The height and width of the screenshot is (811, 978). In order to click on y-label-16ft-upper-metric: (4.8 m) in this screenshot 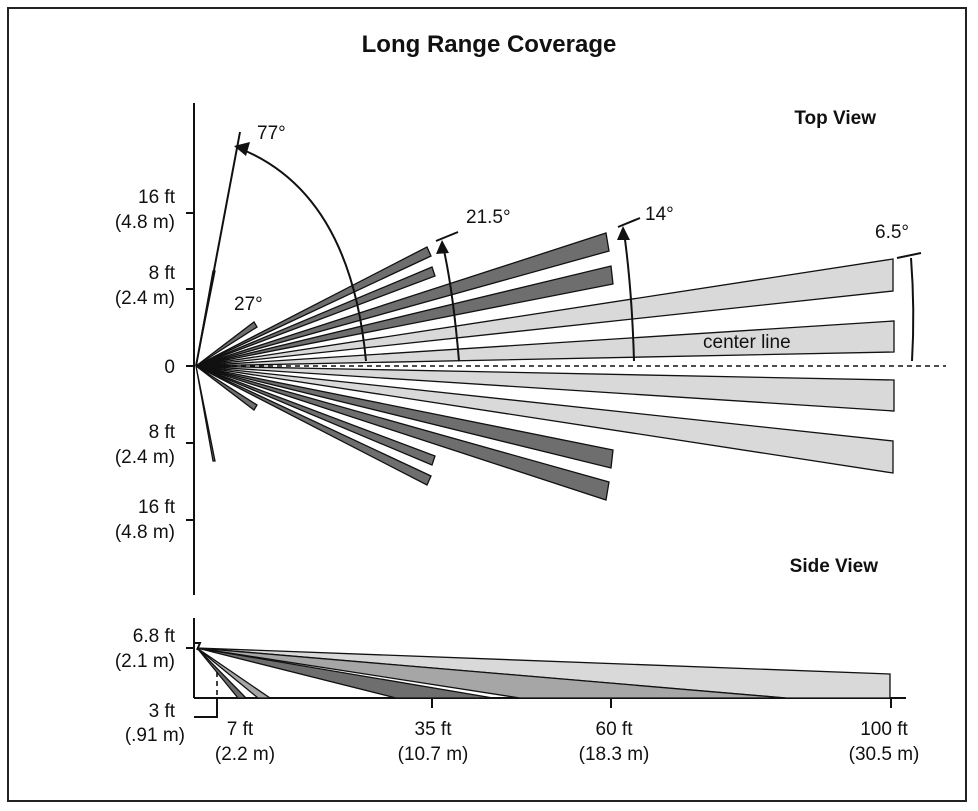, I will do `click(145, 222)`.